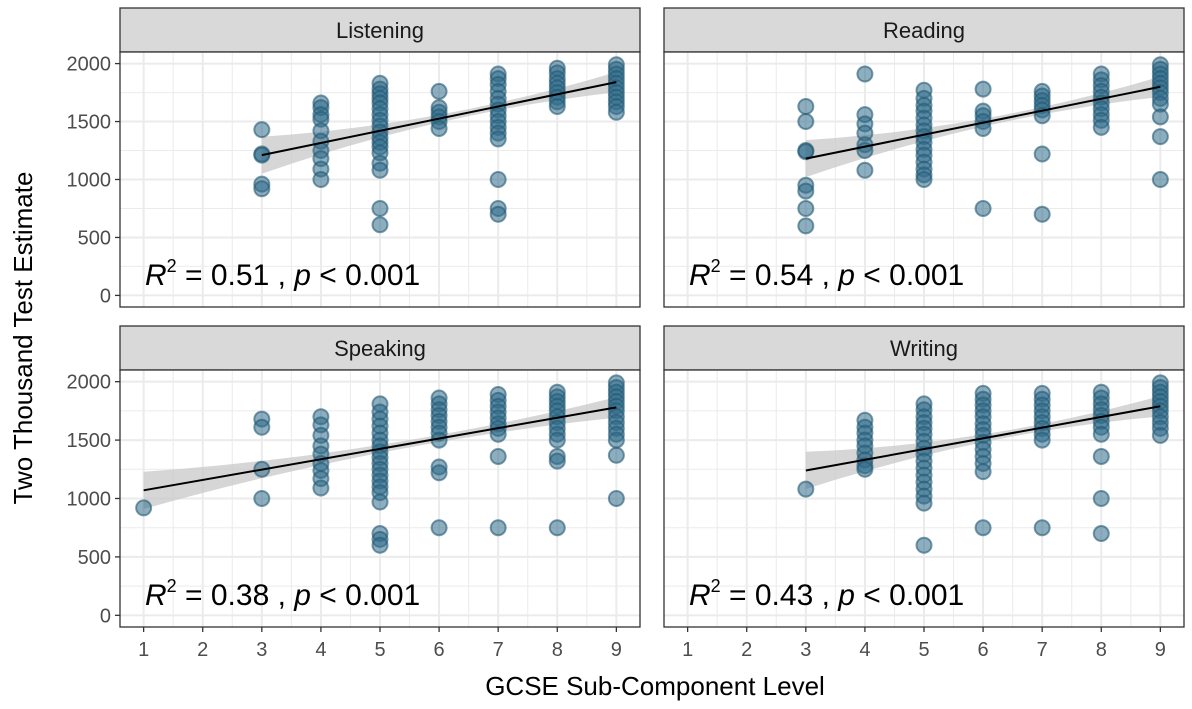 Image resolution: width=1192 pixels, height=709 pixels. I want to click on fit-line-writing, so click(983, 438).